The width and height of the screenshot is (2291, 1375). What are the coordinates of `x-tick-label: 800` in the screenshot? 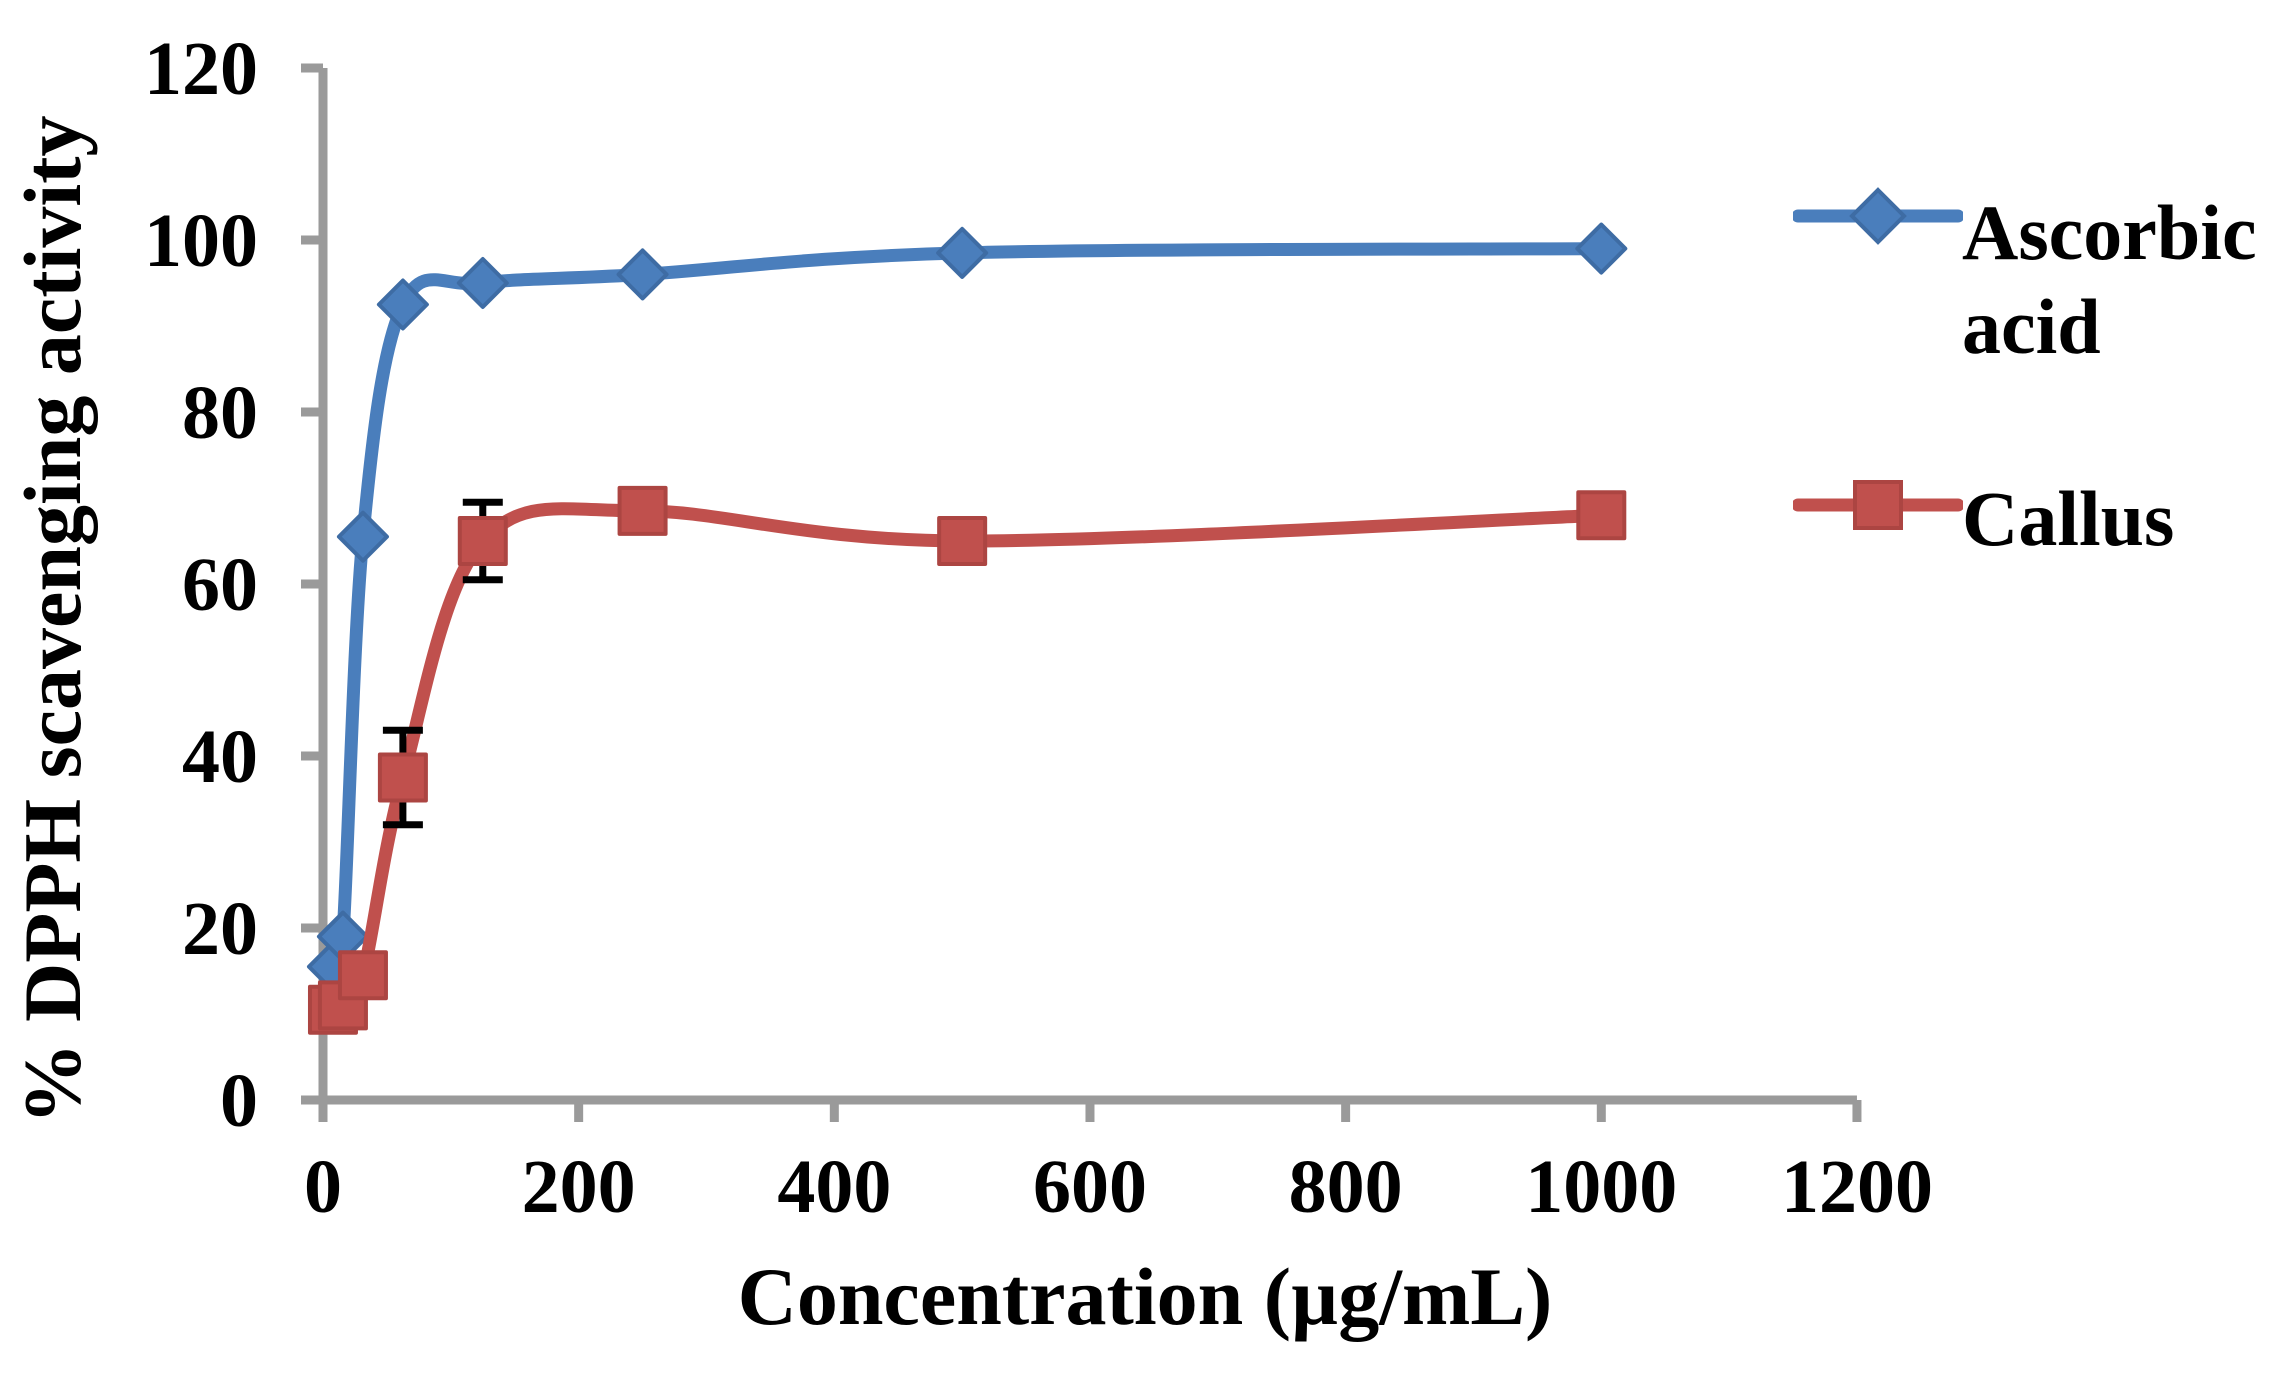 It's located at (1346, 1187).